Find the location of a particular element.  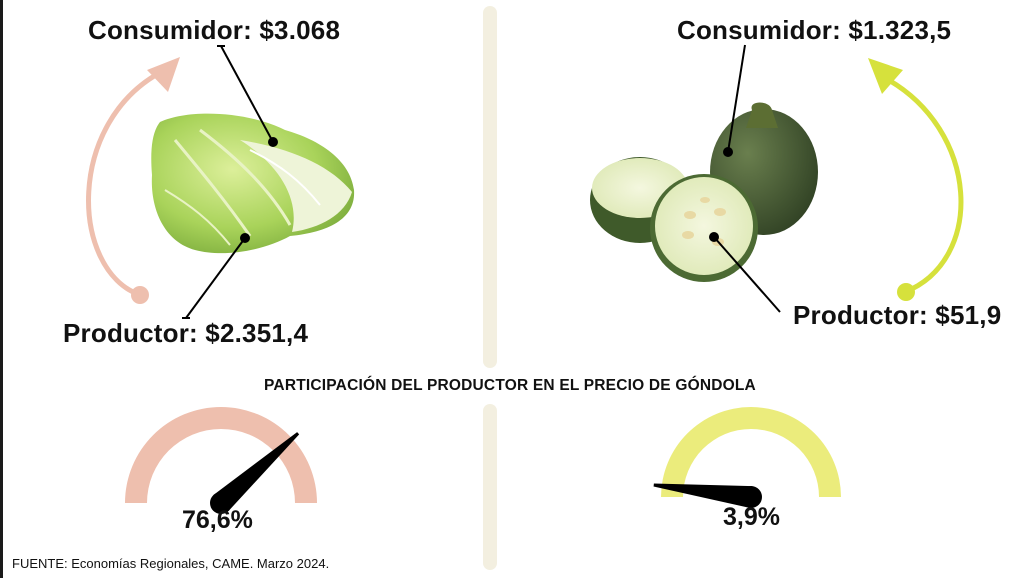

gauge-left is located at coordinates (221, 460).